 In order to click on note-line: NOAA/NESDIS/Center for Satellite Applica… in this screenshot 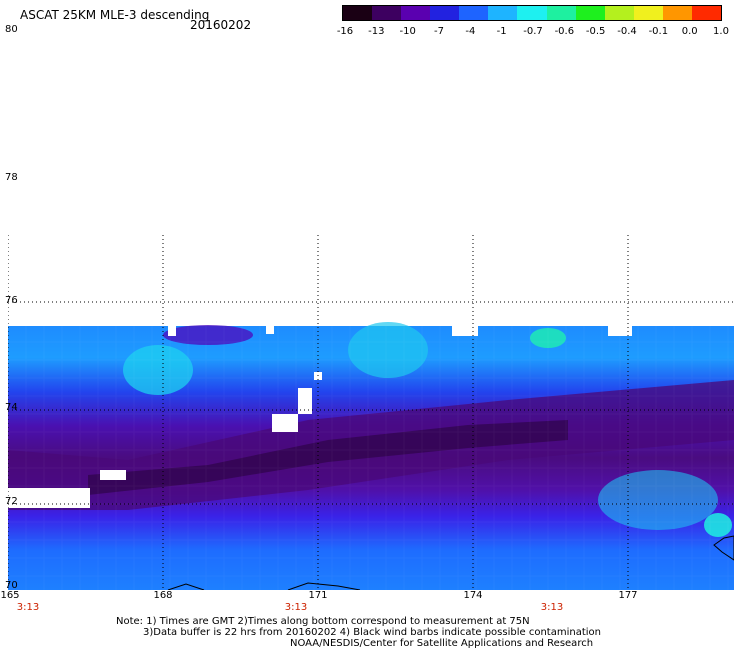, I will do `click(442, 643)`.